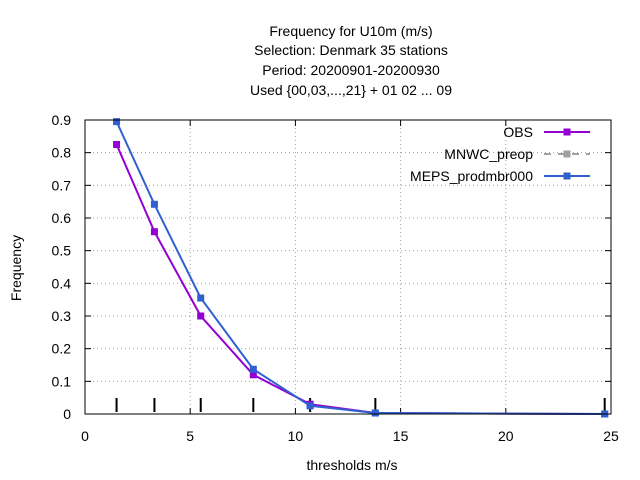 Image resolution: width=640 pixels, height=480 pixels. I want to click on y-axis-label: Frequency, so click(16, 268).